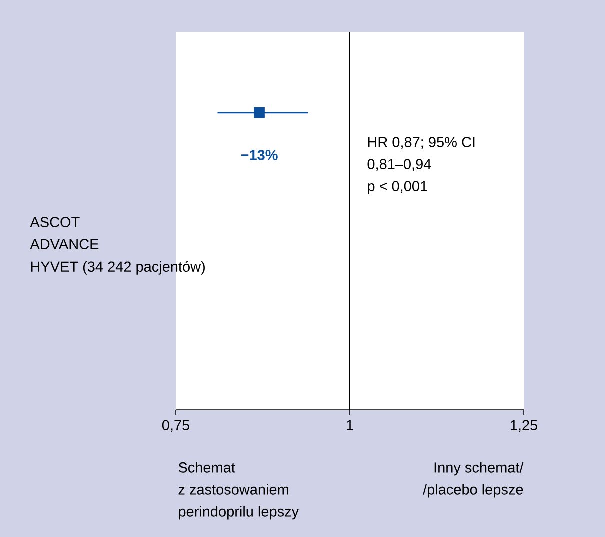  Describe the element at coordinates (233, 489) in the screenshot. I see `text: z zastosowaniem` at that location.